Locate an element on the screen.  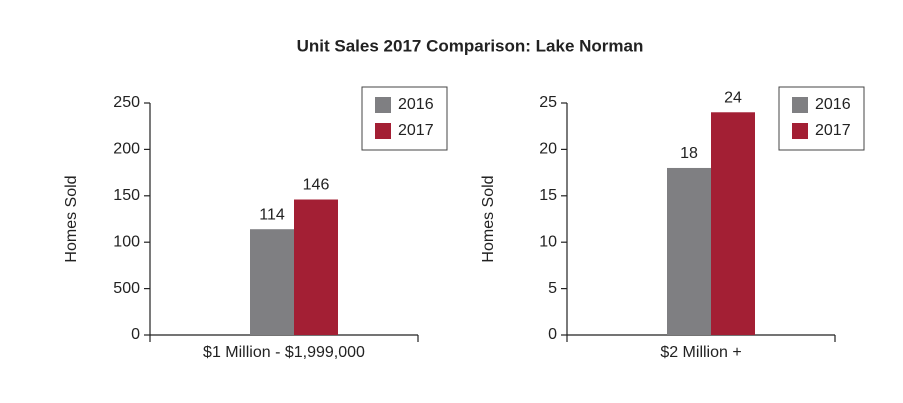
y-tick-label: 100 is located at coordinates (126, 241).